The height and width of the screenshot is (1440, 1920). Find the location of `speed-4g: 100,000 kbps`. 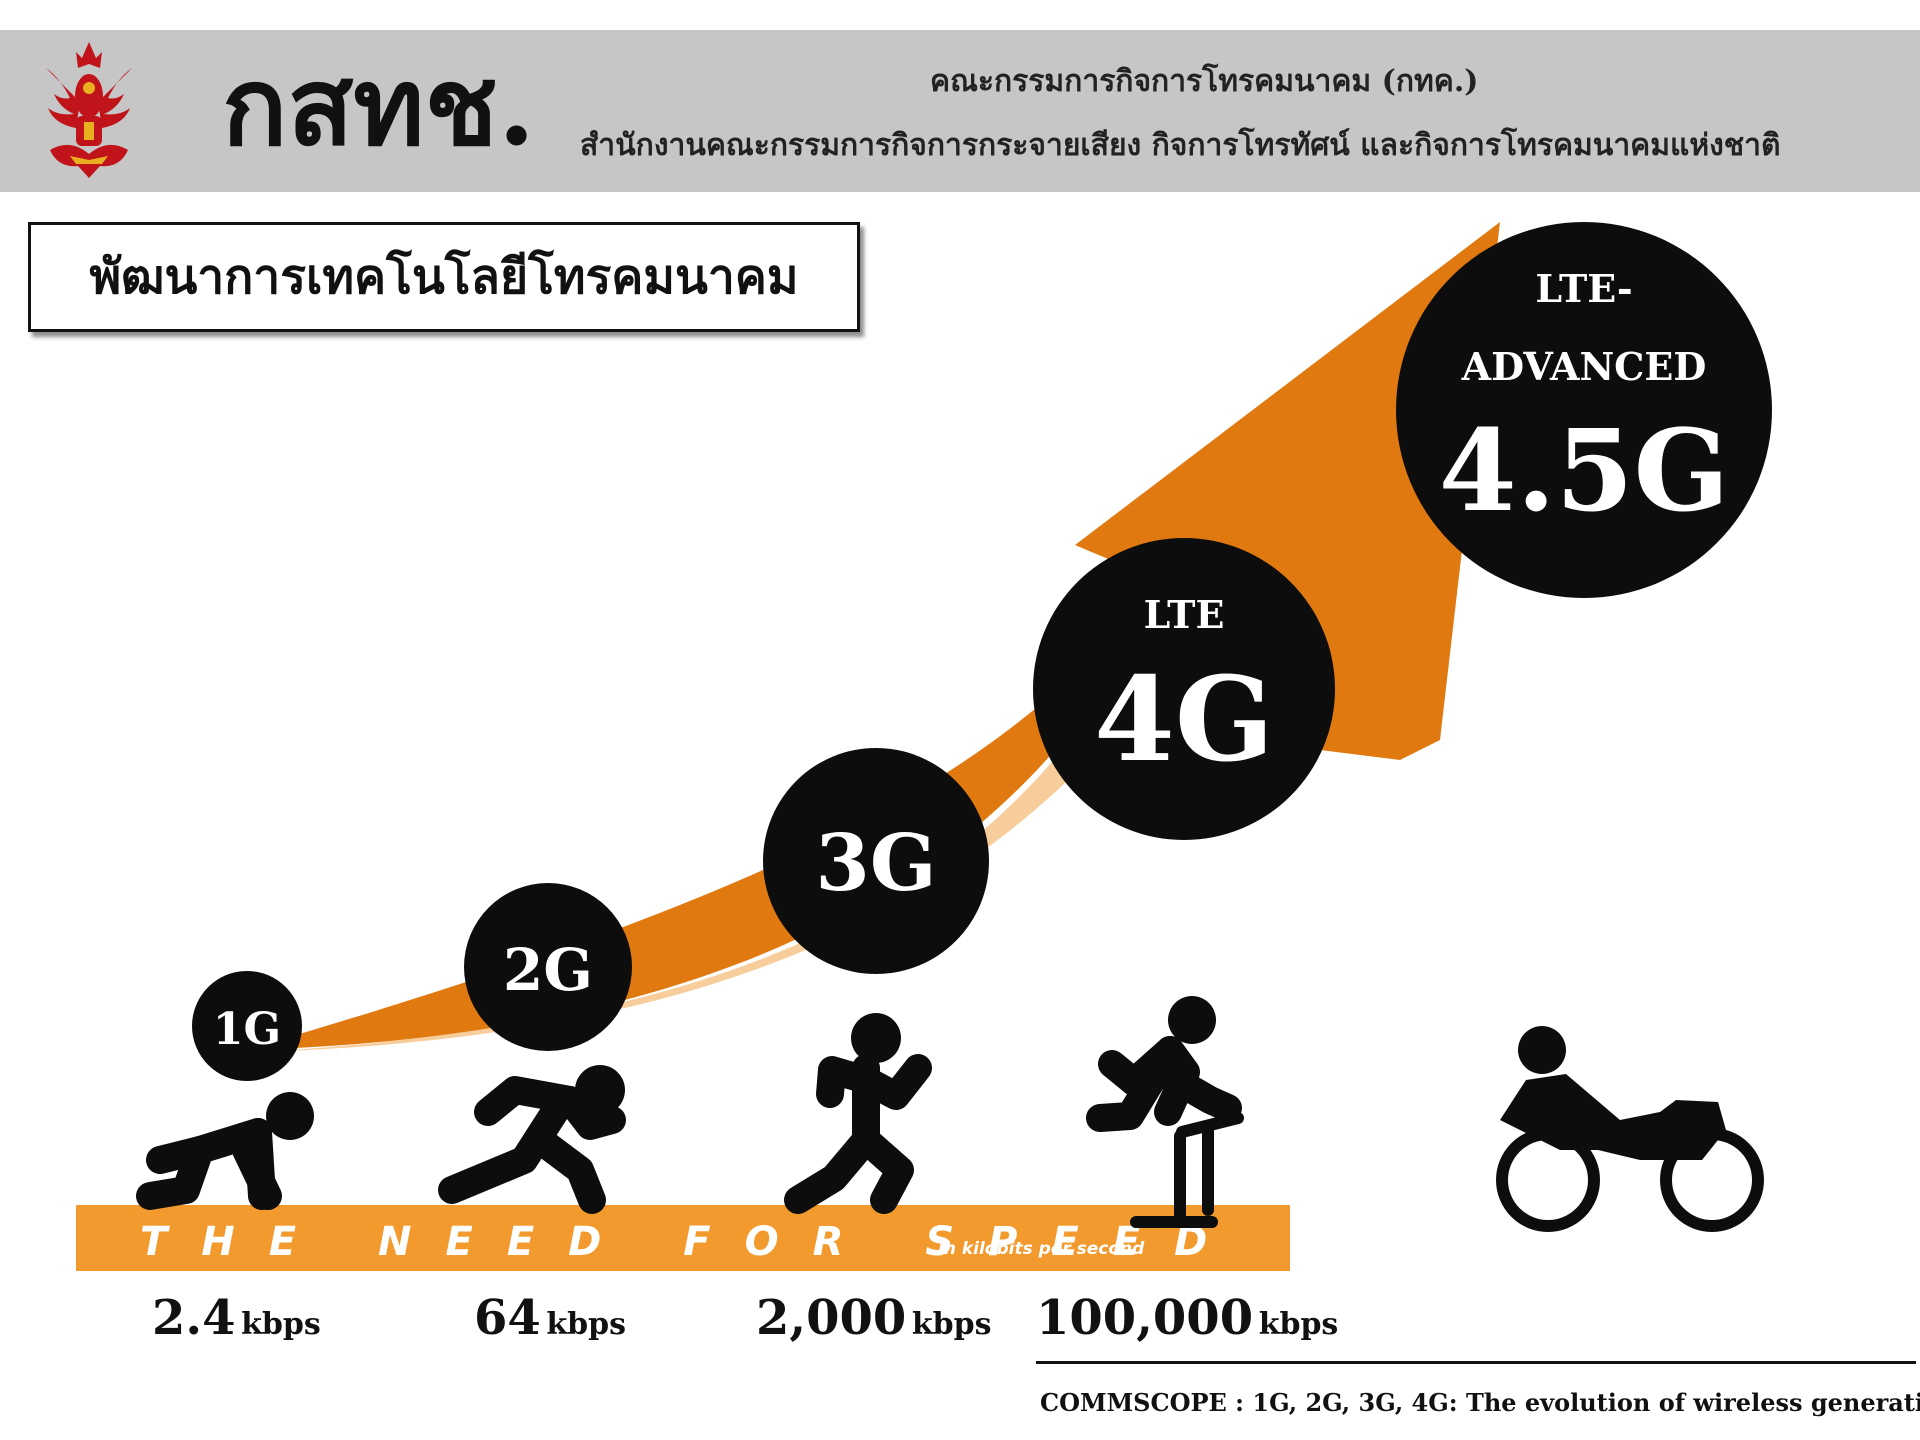

speed-4g: 100,000 kbps is located at coordinates (1187, 1318).